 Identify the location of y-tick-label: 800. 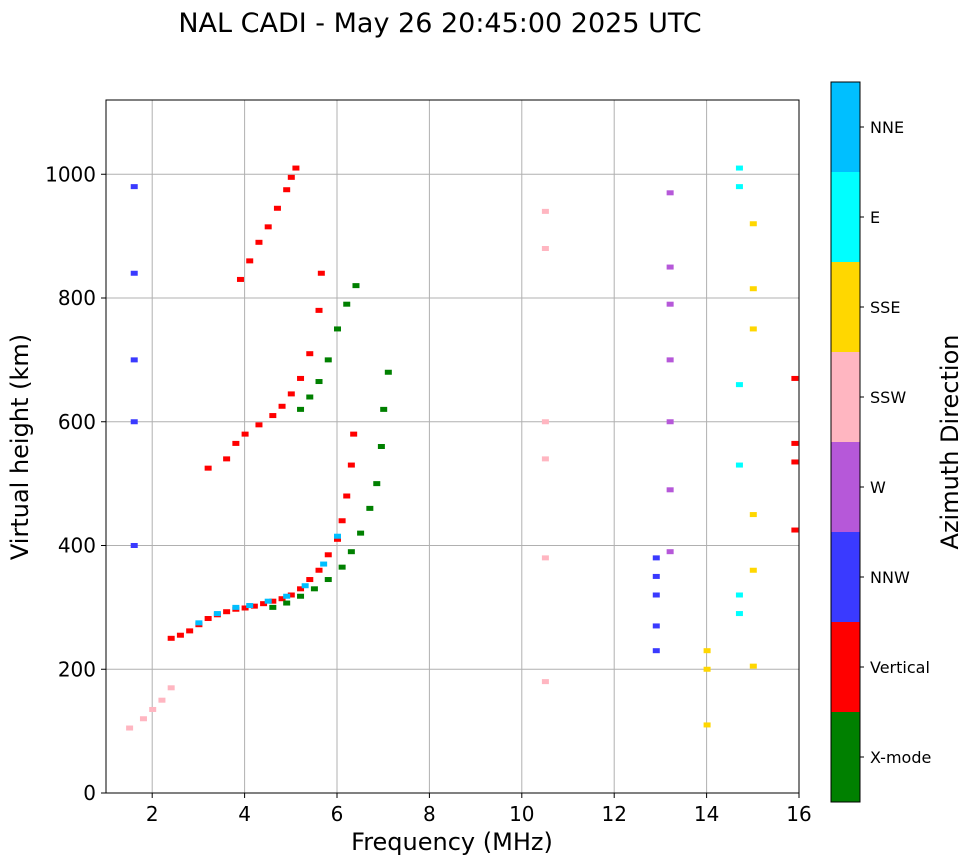
(77, 298).